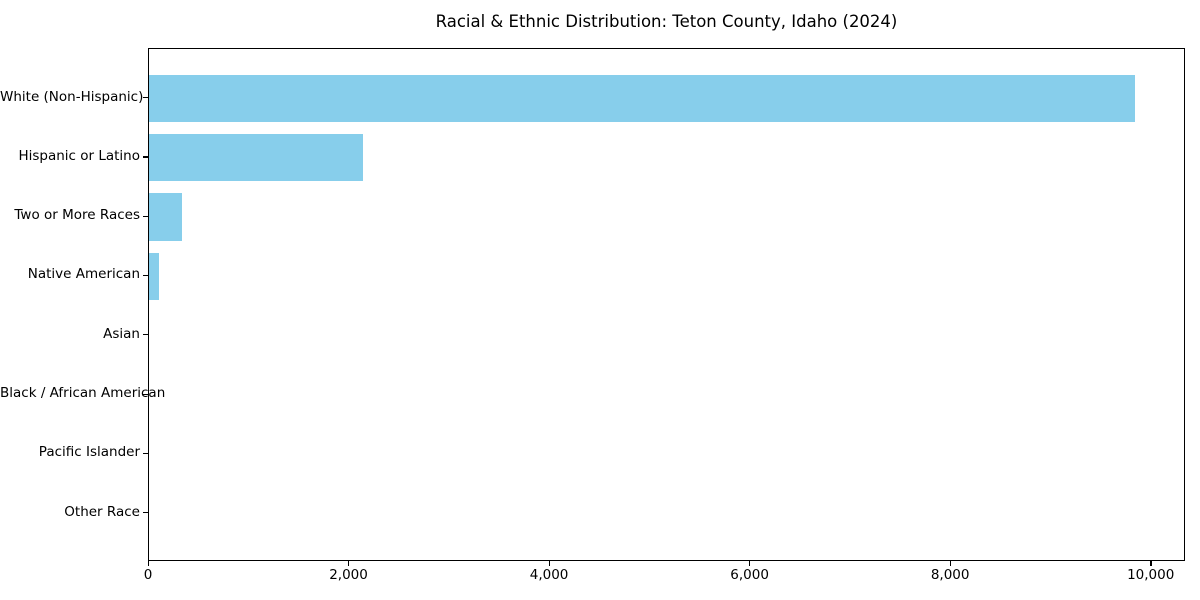 The image size is (1200, 600). What do you see at coordinates (89, 452) in the screenshot?
I see `y-tick-label: Pacific Islander` at bounding box center [89, 452].